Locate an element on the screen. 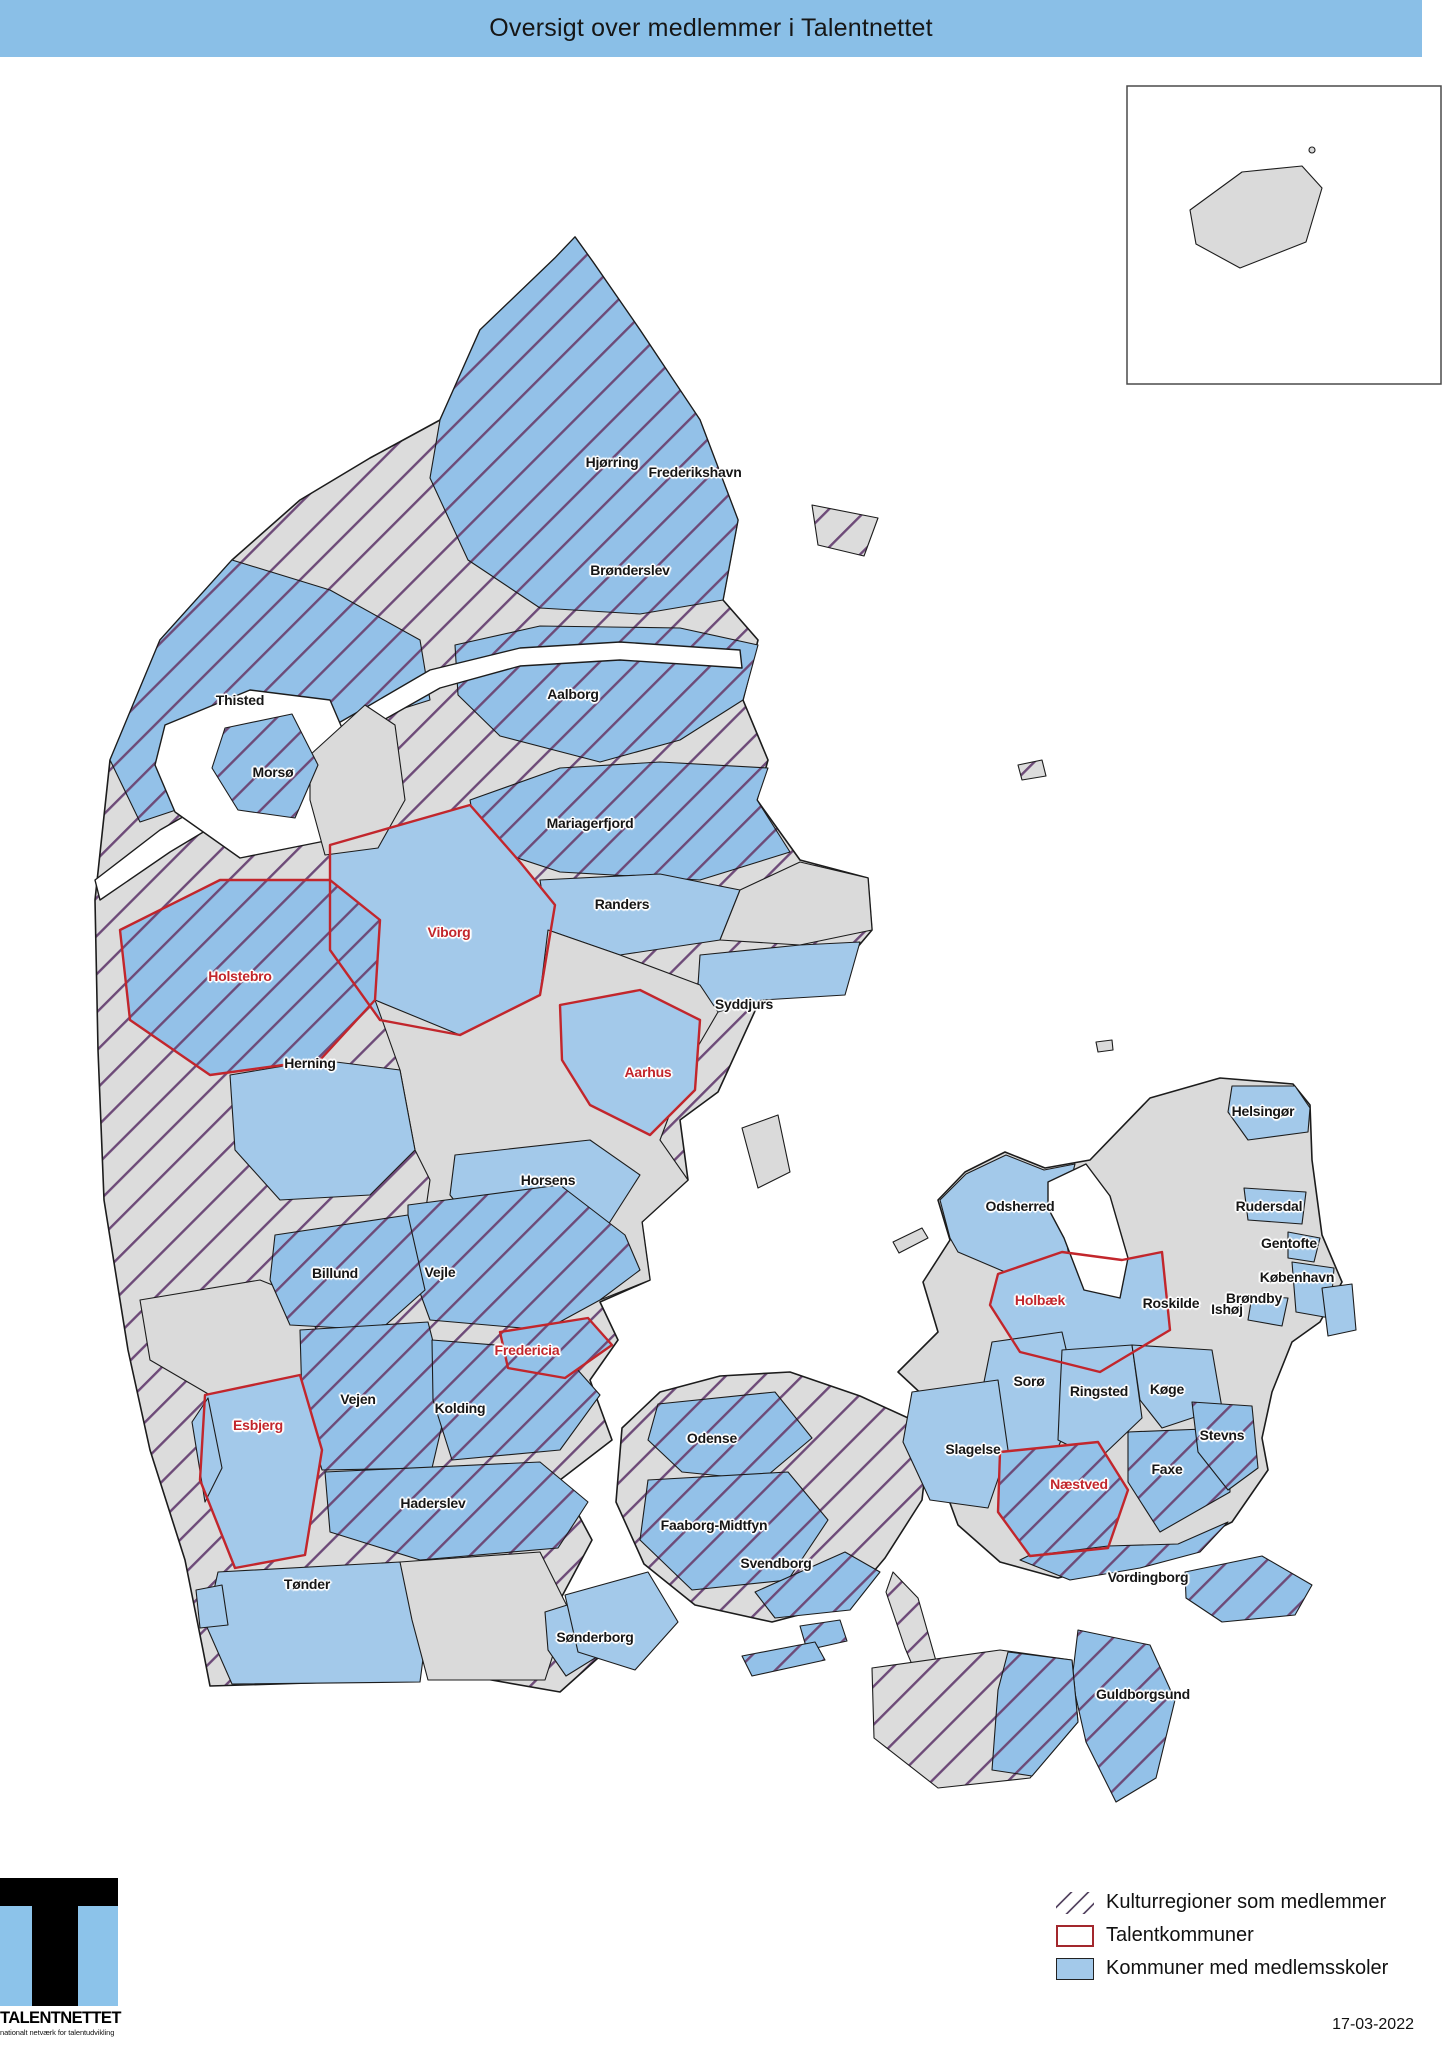 Image resolution: width=1448 pixels, height=2048 pixels. region-salling is located at coordinates (357, 780).